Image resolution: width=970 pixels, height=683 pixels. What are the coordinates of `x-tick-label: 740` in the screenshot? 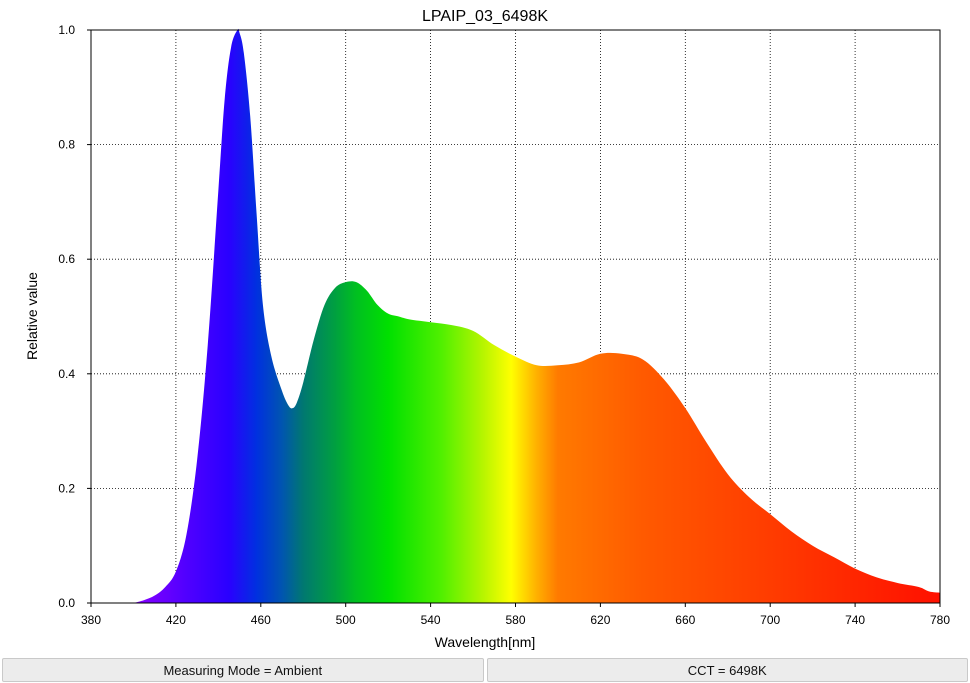 It's located at (855, 620).